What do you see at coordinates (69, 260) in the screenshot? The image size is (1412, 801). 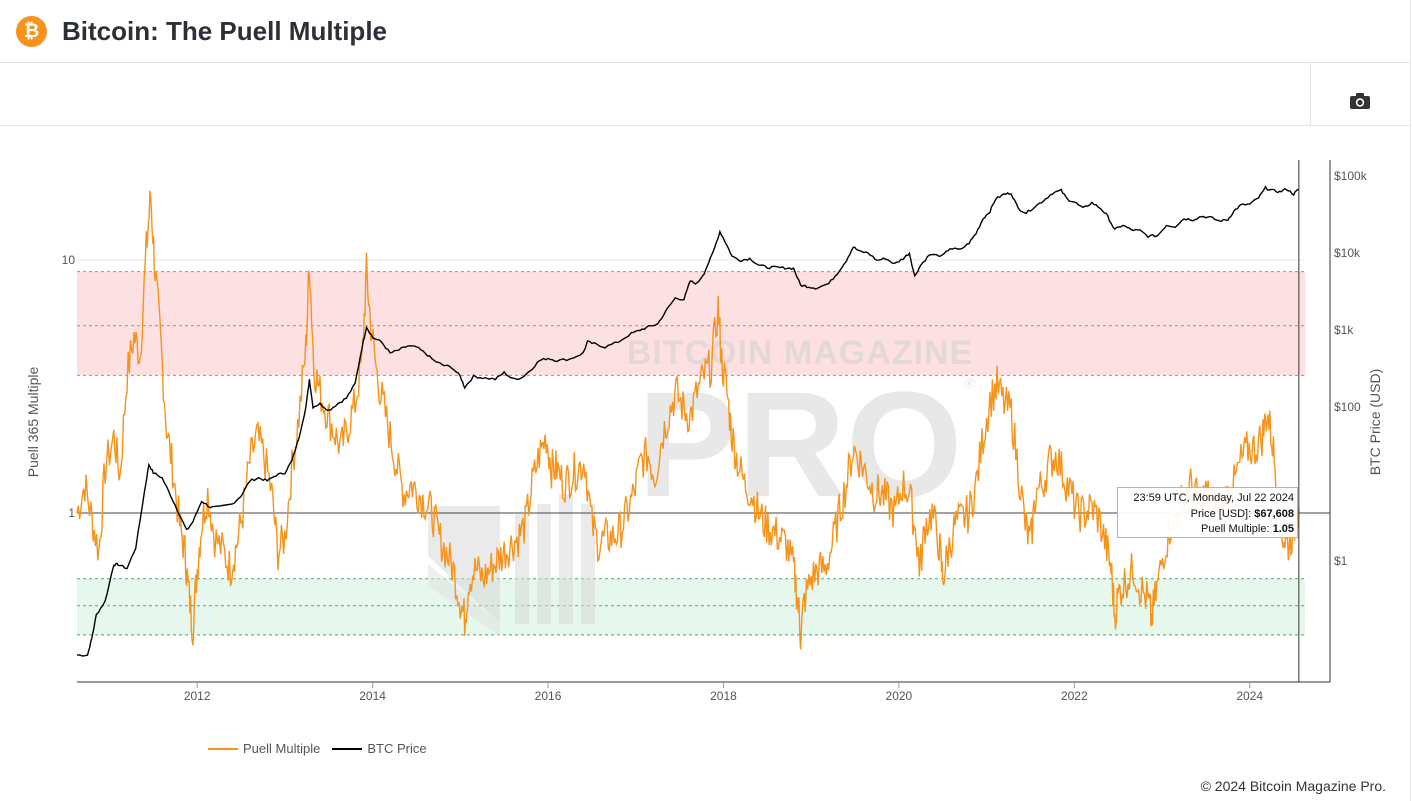 I see `left-tick-label: 10` at bounding box center [69, 260].